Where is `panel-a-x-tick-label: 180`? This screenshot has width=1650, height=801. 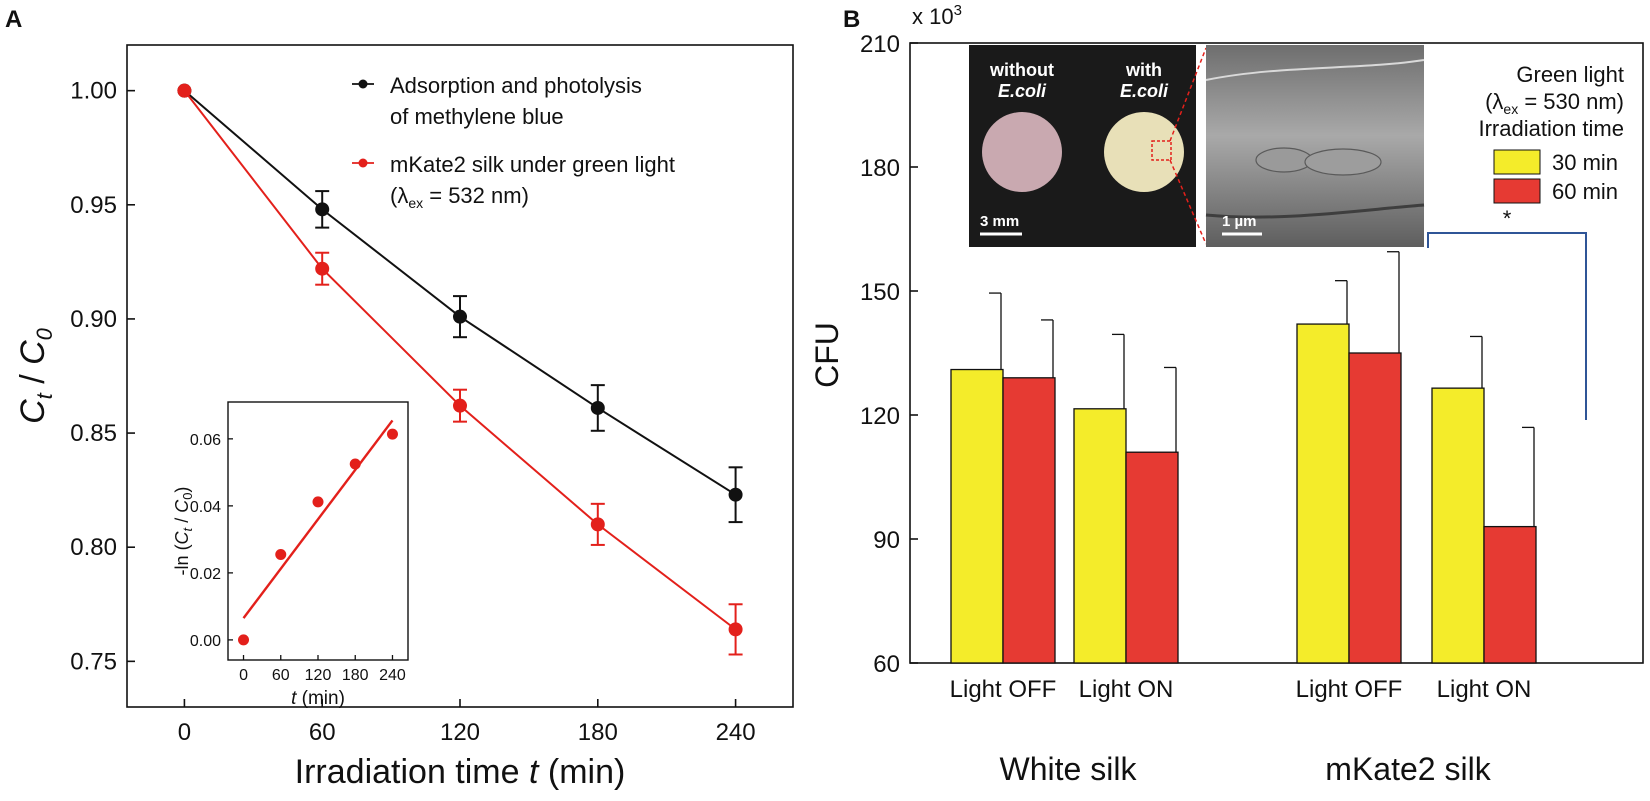
panel-a-x-tick-label: 180 is located at coordinates (598, 732).